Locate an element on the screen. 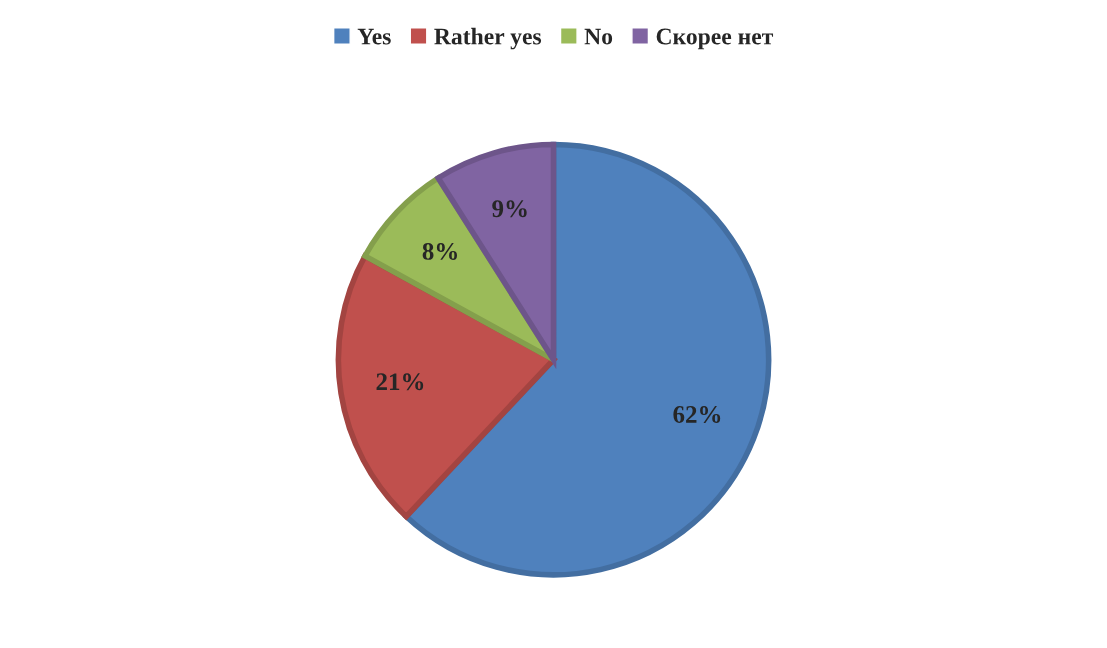 The height and width of the screenshot is (648, 1107). data-label: 8% is located at coordinates (439, 251).